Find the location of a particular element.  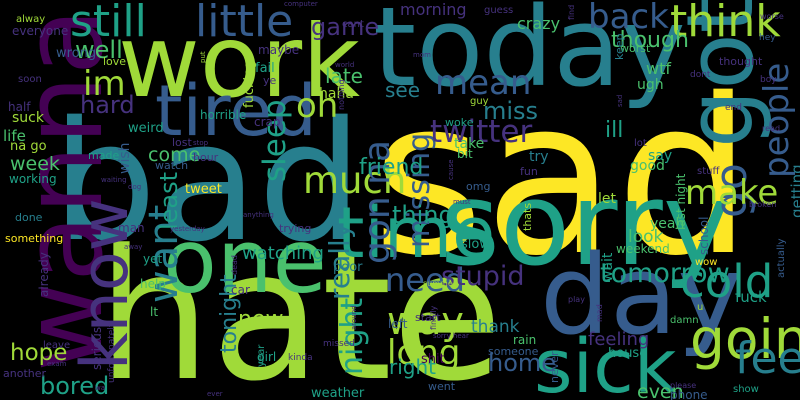

cloud-word: find is located at coordinates (571, 12).